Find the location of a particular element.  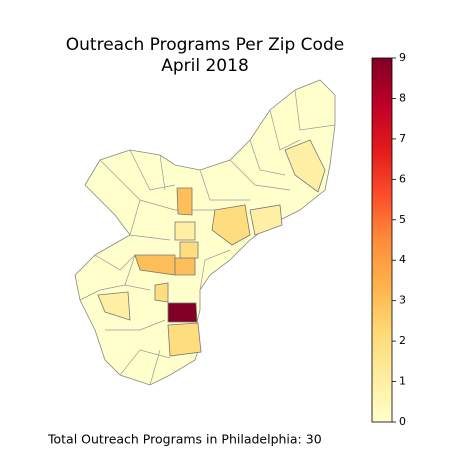

colorbar-frame is located at coordinates (382, 240).